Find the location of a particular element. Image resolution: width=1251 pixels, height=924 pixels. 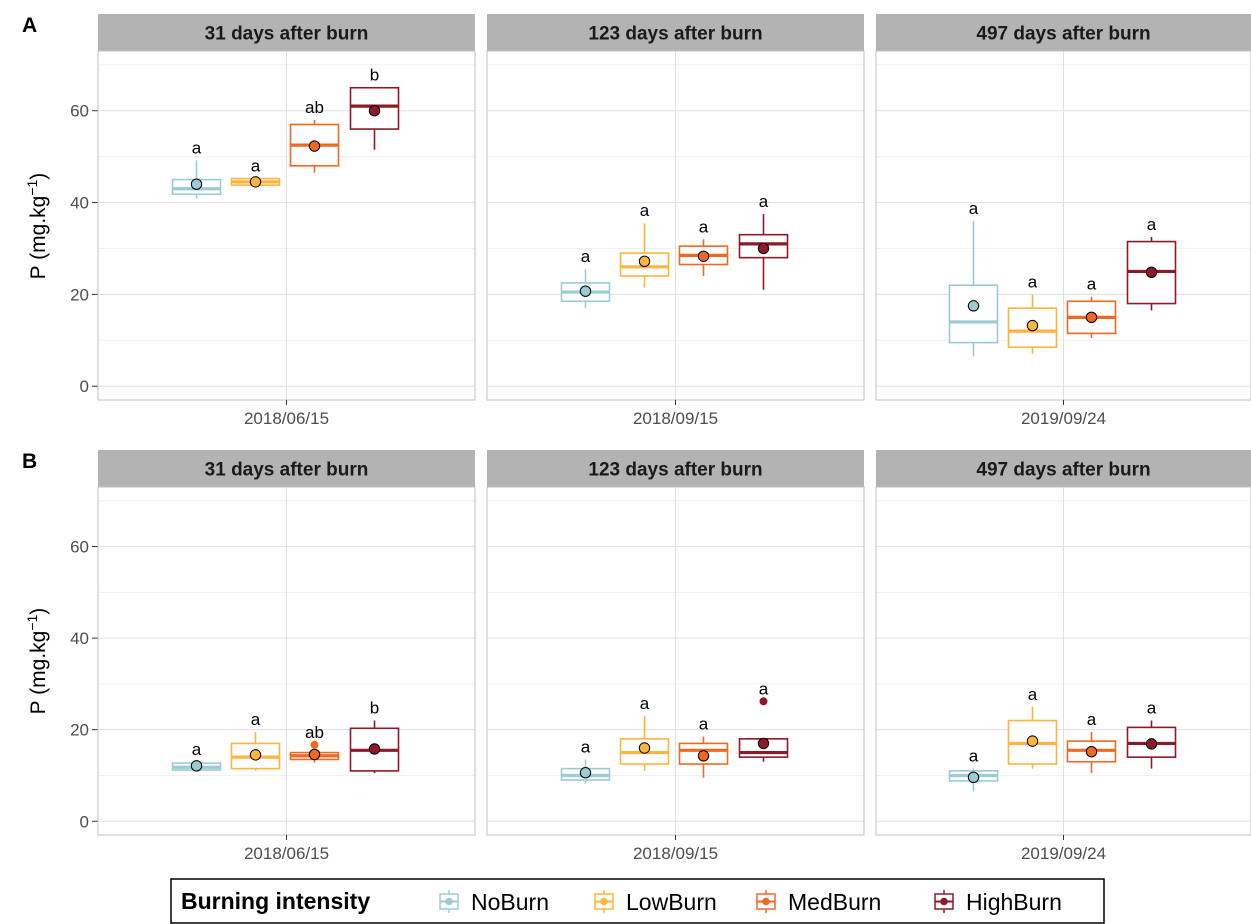

facet-title: 497 days after burn is located at coordinates (1063, 34).